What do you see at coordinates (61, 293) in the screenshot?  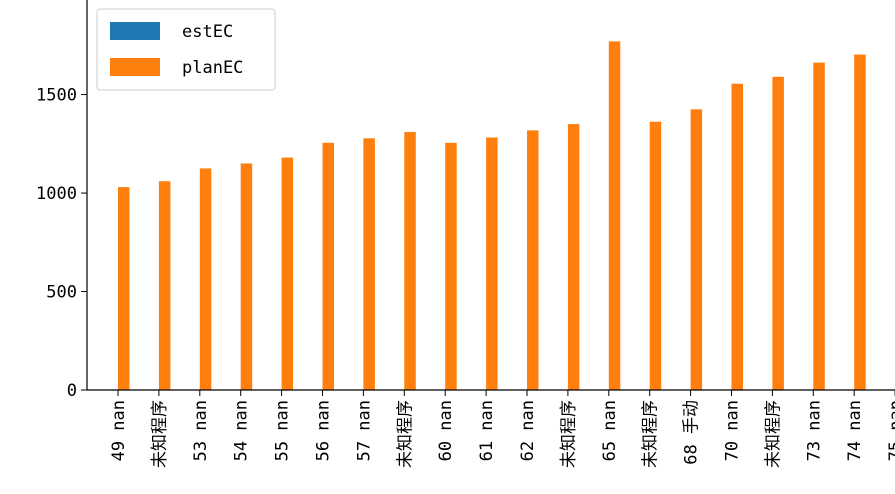 I see `y-tick-label-1: 500` at bounding box center [61, 293].